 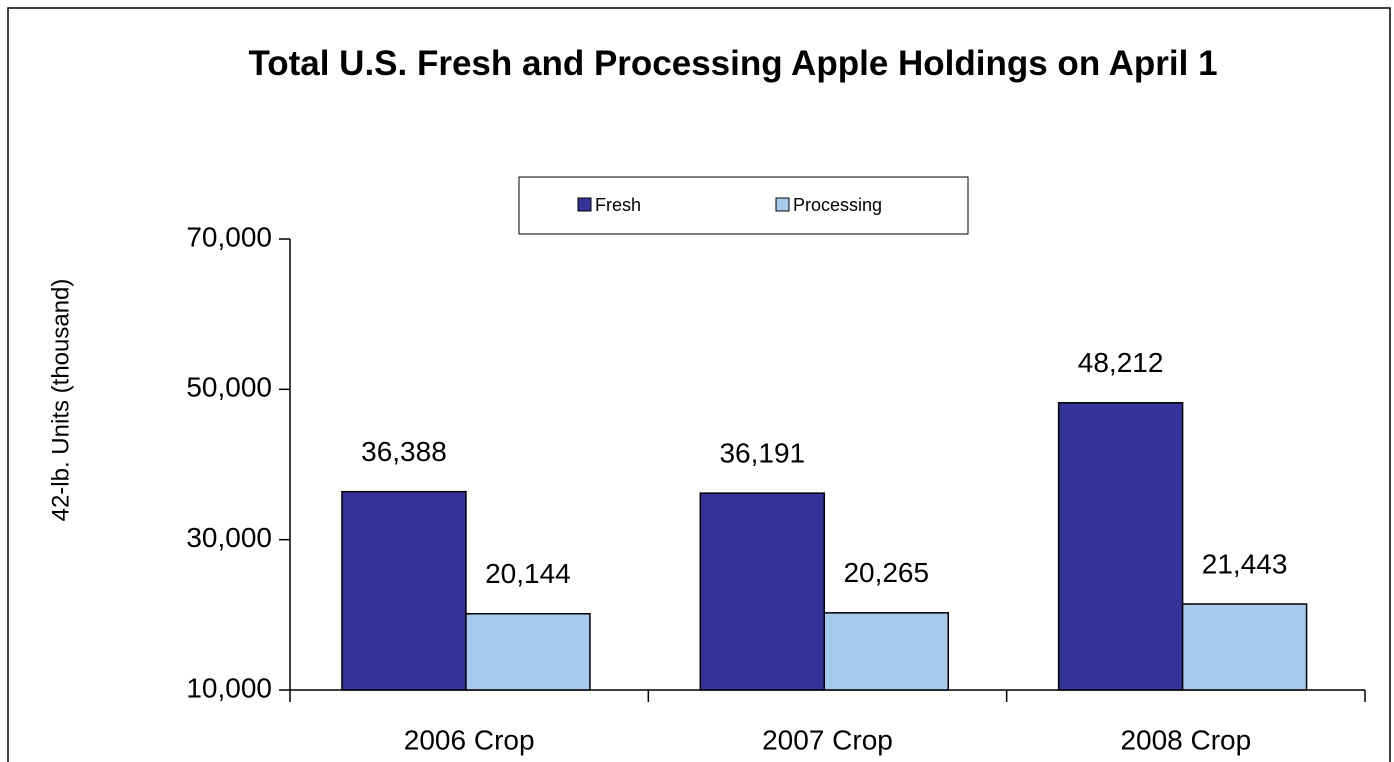 I want to click on y-tick-label: 10,000, so click(x=229, y=687).